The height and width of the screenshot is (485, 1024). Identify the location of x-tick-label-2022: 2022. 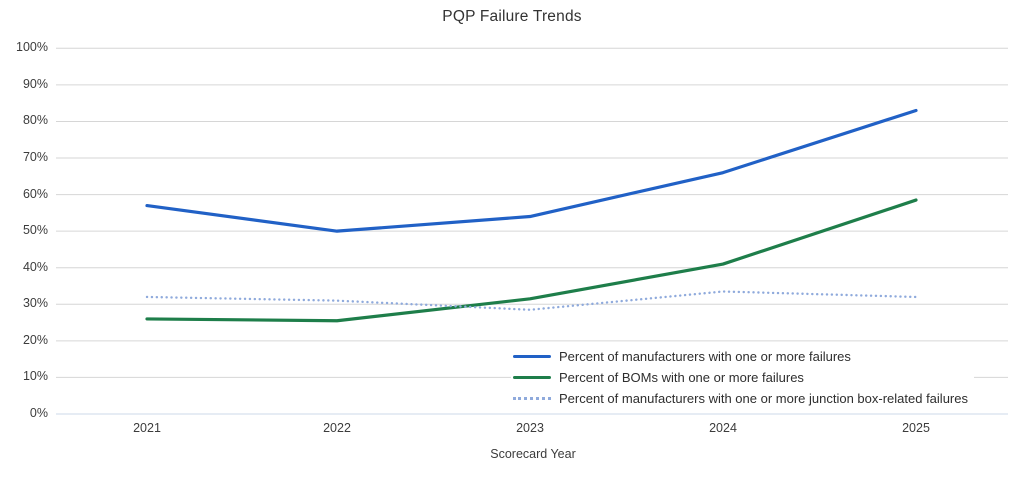
(337, 428).